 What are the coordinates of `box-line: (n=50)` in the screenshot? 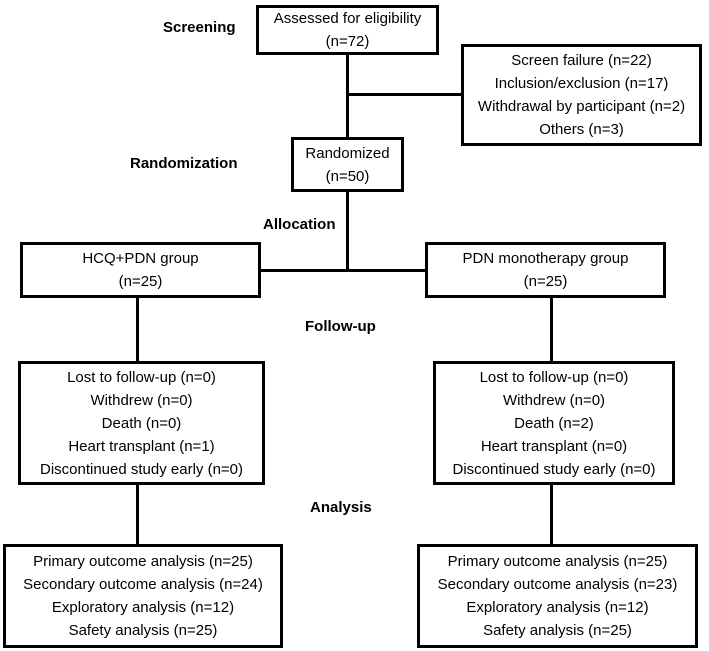 It's located at (347, 176).